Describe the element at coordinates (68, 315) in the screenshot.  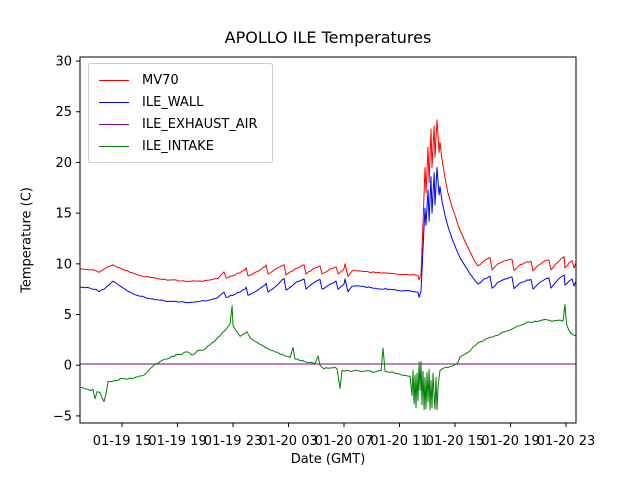
I see `y-tick-label: 5` at that location.